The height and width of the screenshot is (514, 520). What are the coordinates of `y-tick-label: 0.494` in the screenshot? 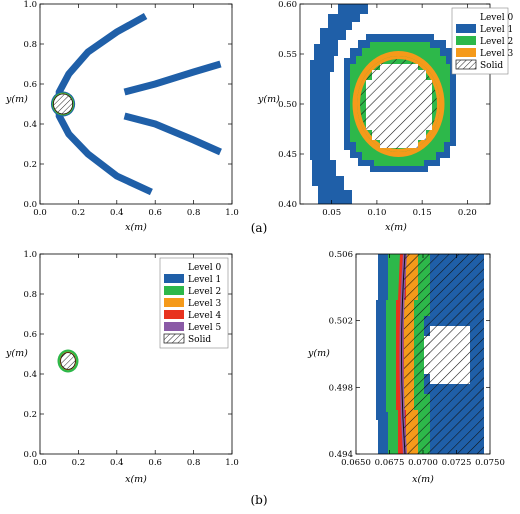 It's located at (341, 455).